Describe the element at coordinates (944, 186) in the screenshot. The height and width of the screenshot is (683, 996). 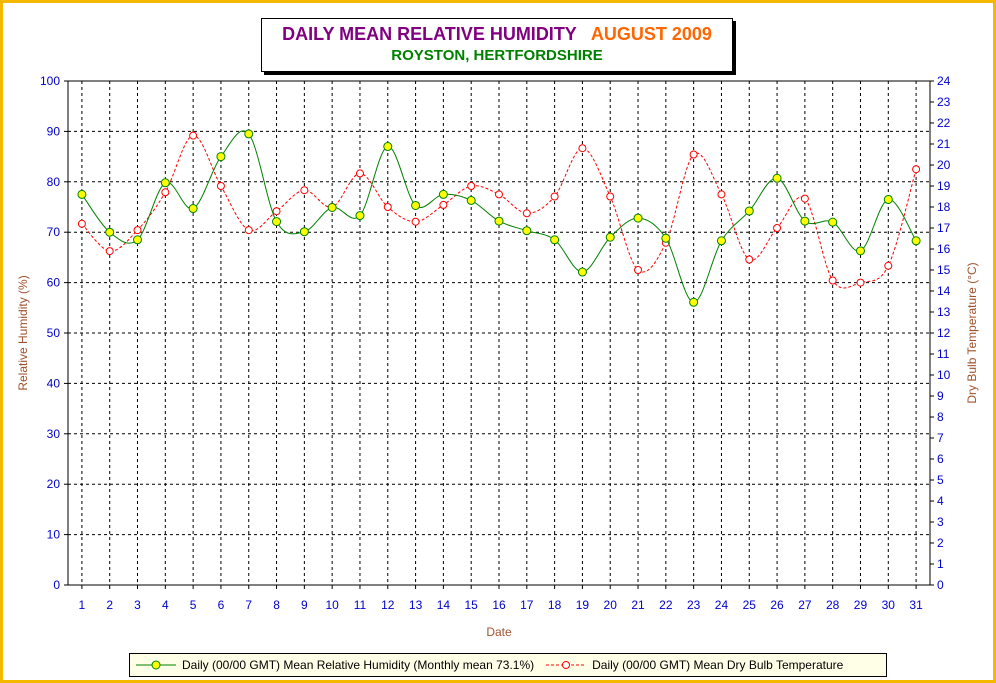
I see `y2-tick-label: 19` at that location.